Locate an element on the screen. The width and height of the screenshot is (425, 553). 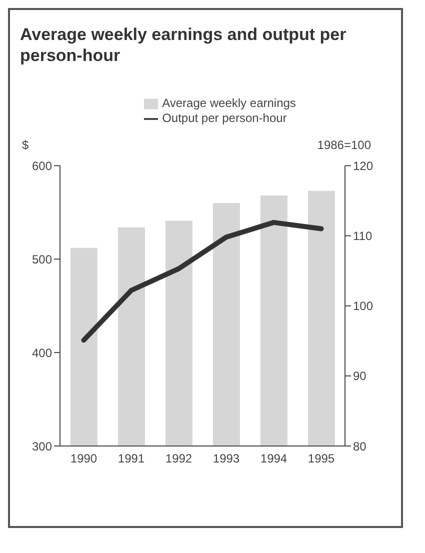
y2-axis-title: 1986=100 is located at coordinates (344, 145).